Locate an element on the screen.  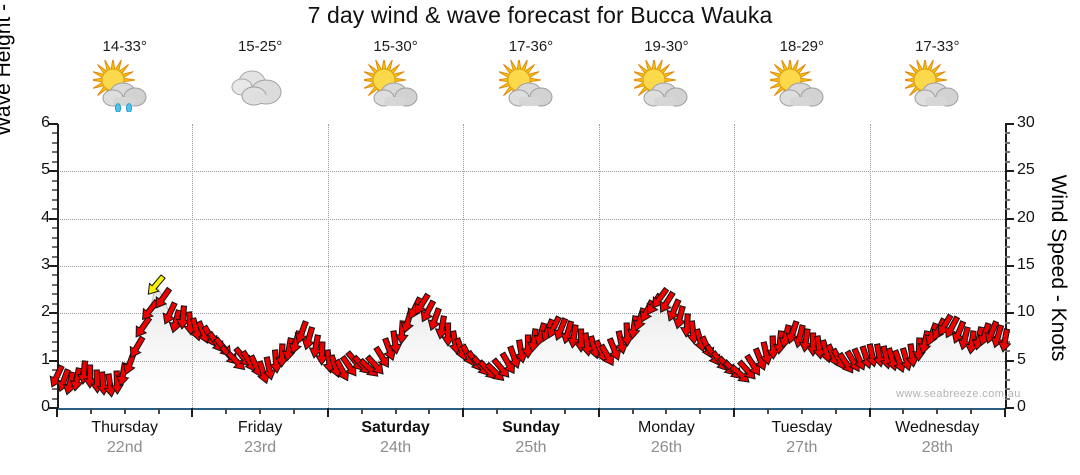
right-tick-label: 20 is located at coordinates (1026, 217).